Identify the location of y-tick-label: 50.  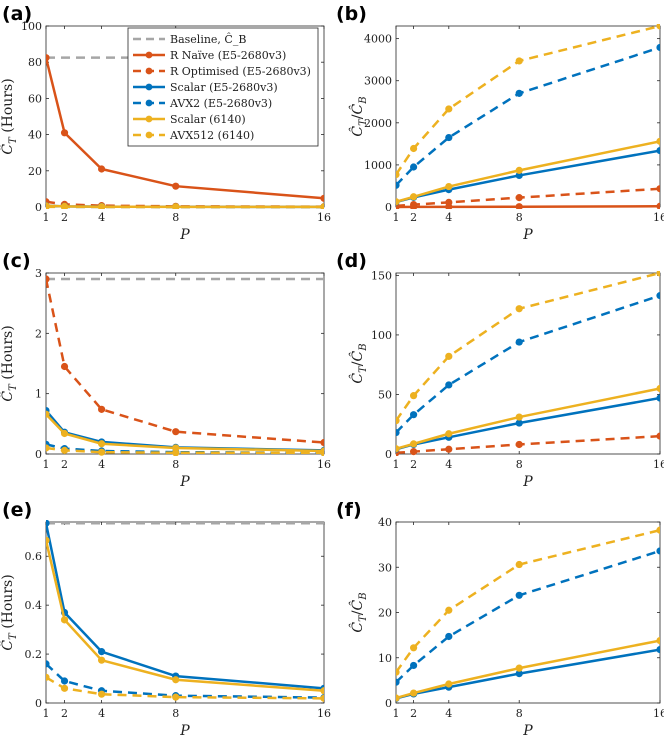
(385, 394).